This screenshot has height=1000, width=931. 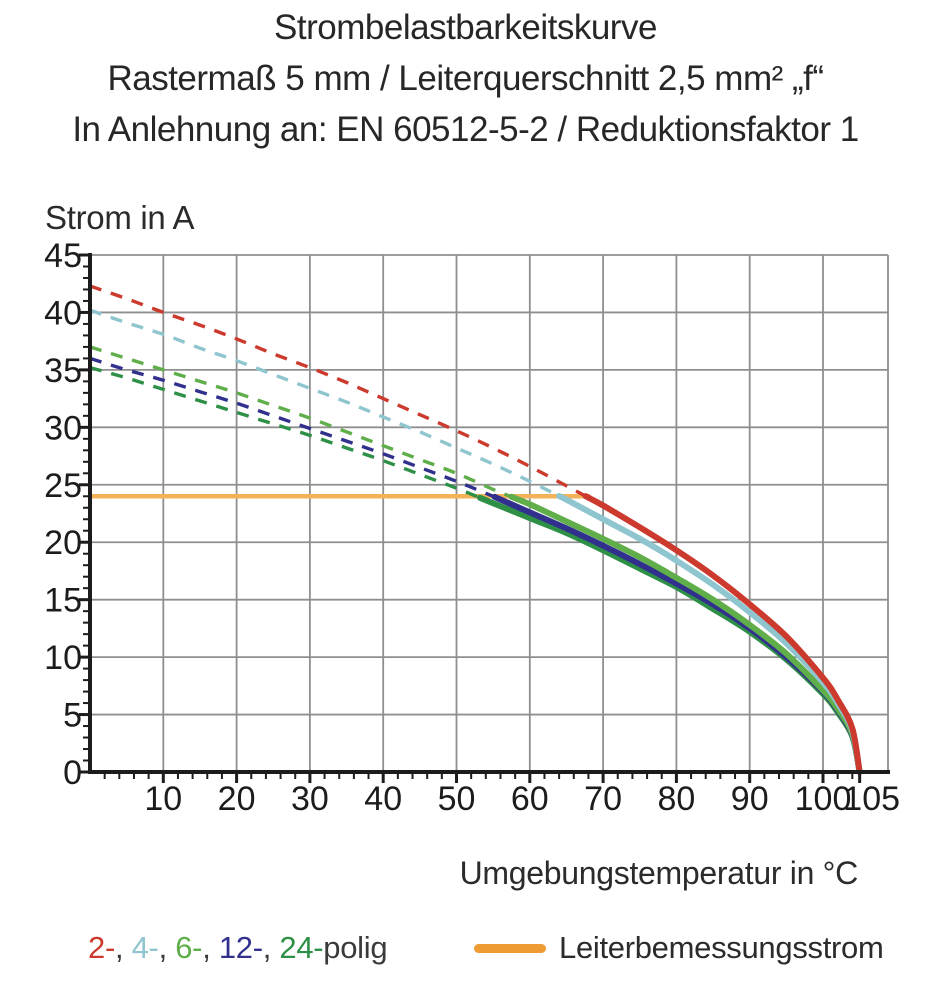 I want to click on curve-dashed-2-polig, so click(x=338, y=391).